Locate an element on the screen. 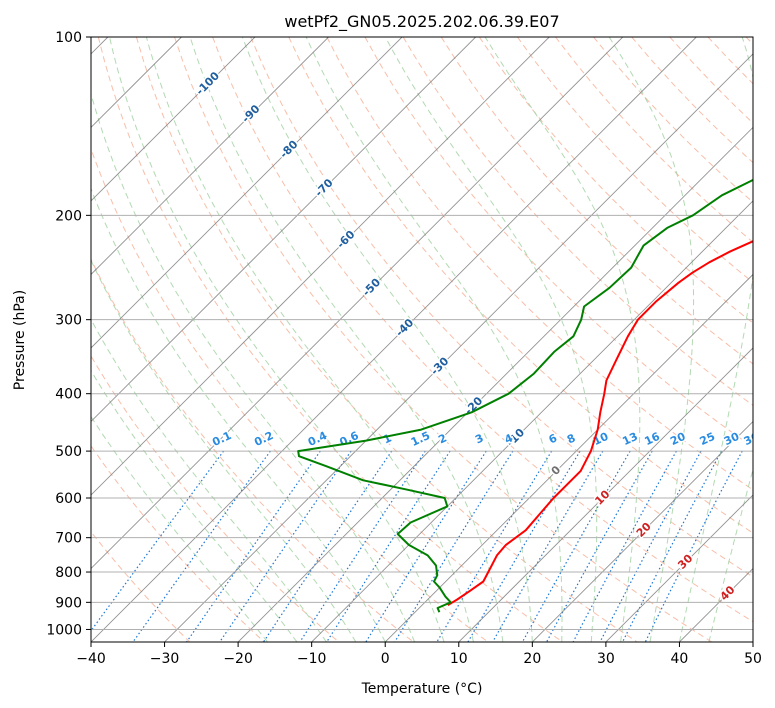  isotherm-value-label: 0 is located at coordinates (556, 470).